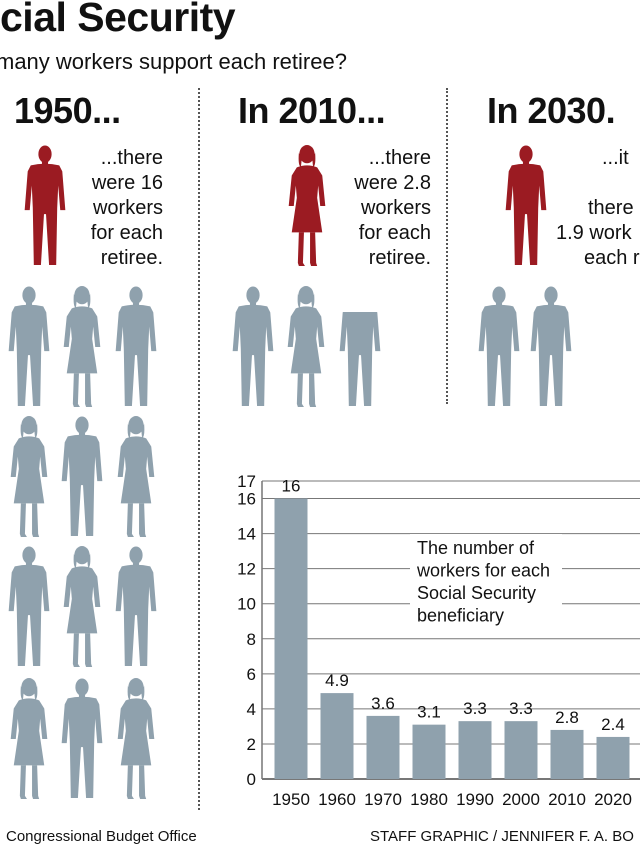 This screenshot has height=850, width=640. I want to click on data-label: 16, so click(291, 486).